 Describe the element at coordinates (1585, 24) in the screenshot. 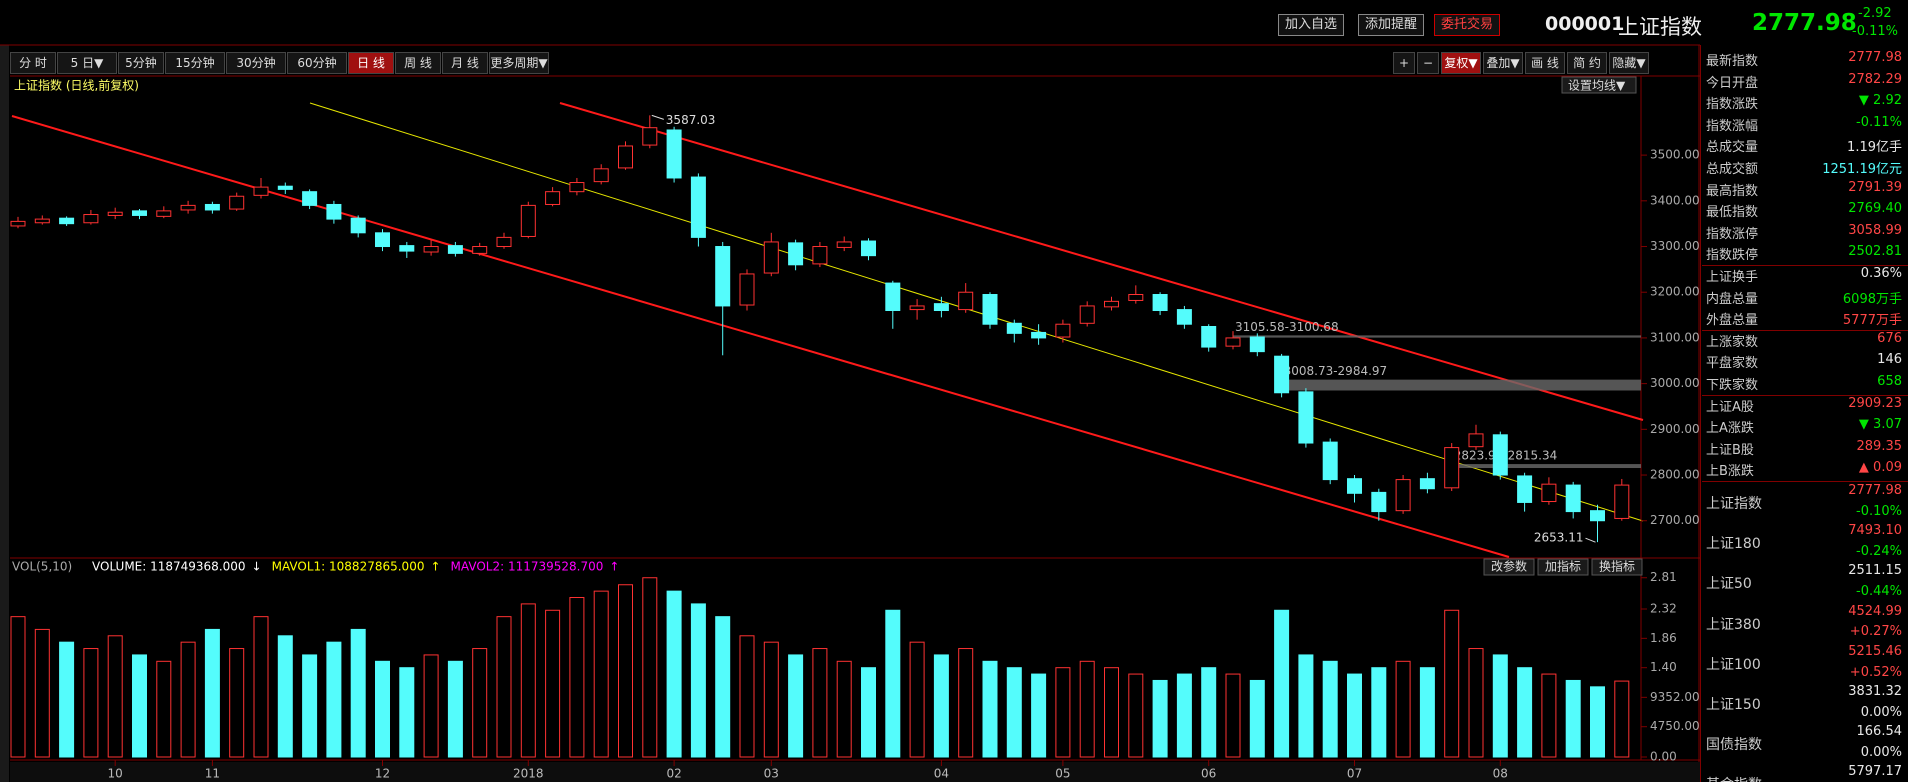

I see `stock-code: 000001` at that location.